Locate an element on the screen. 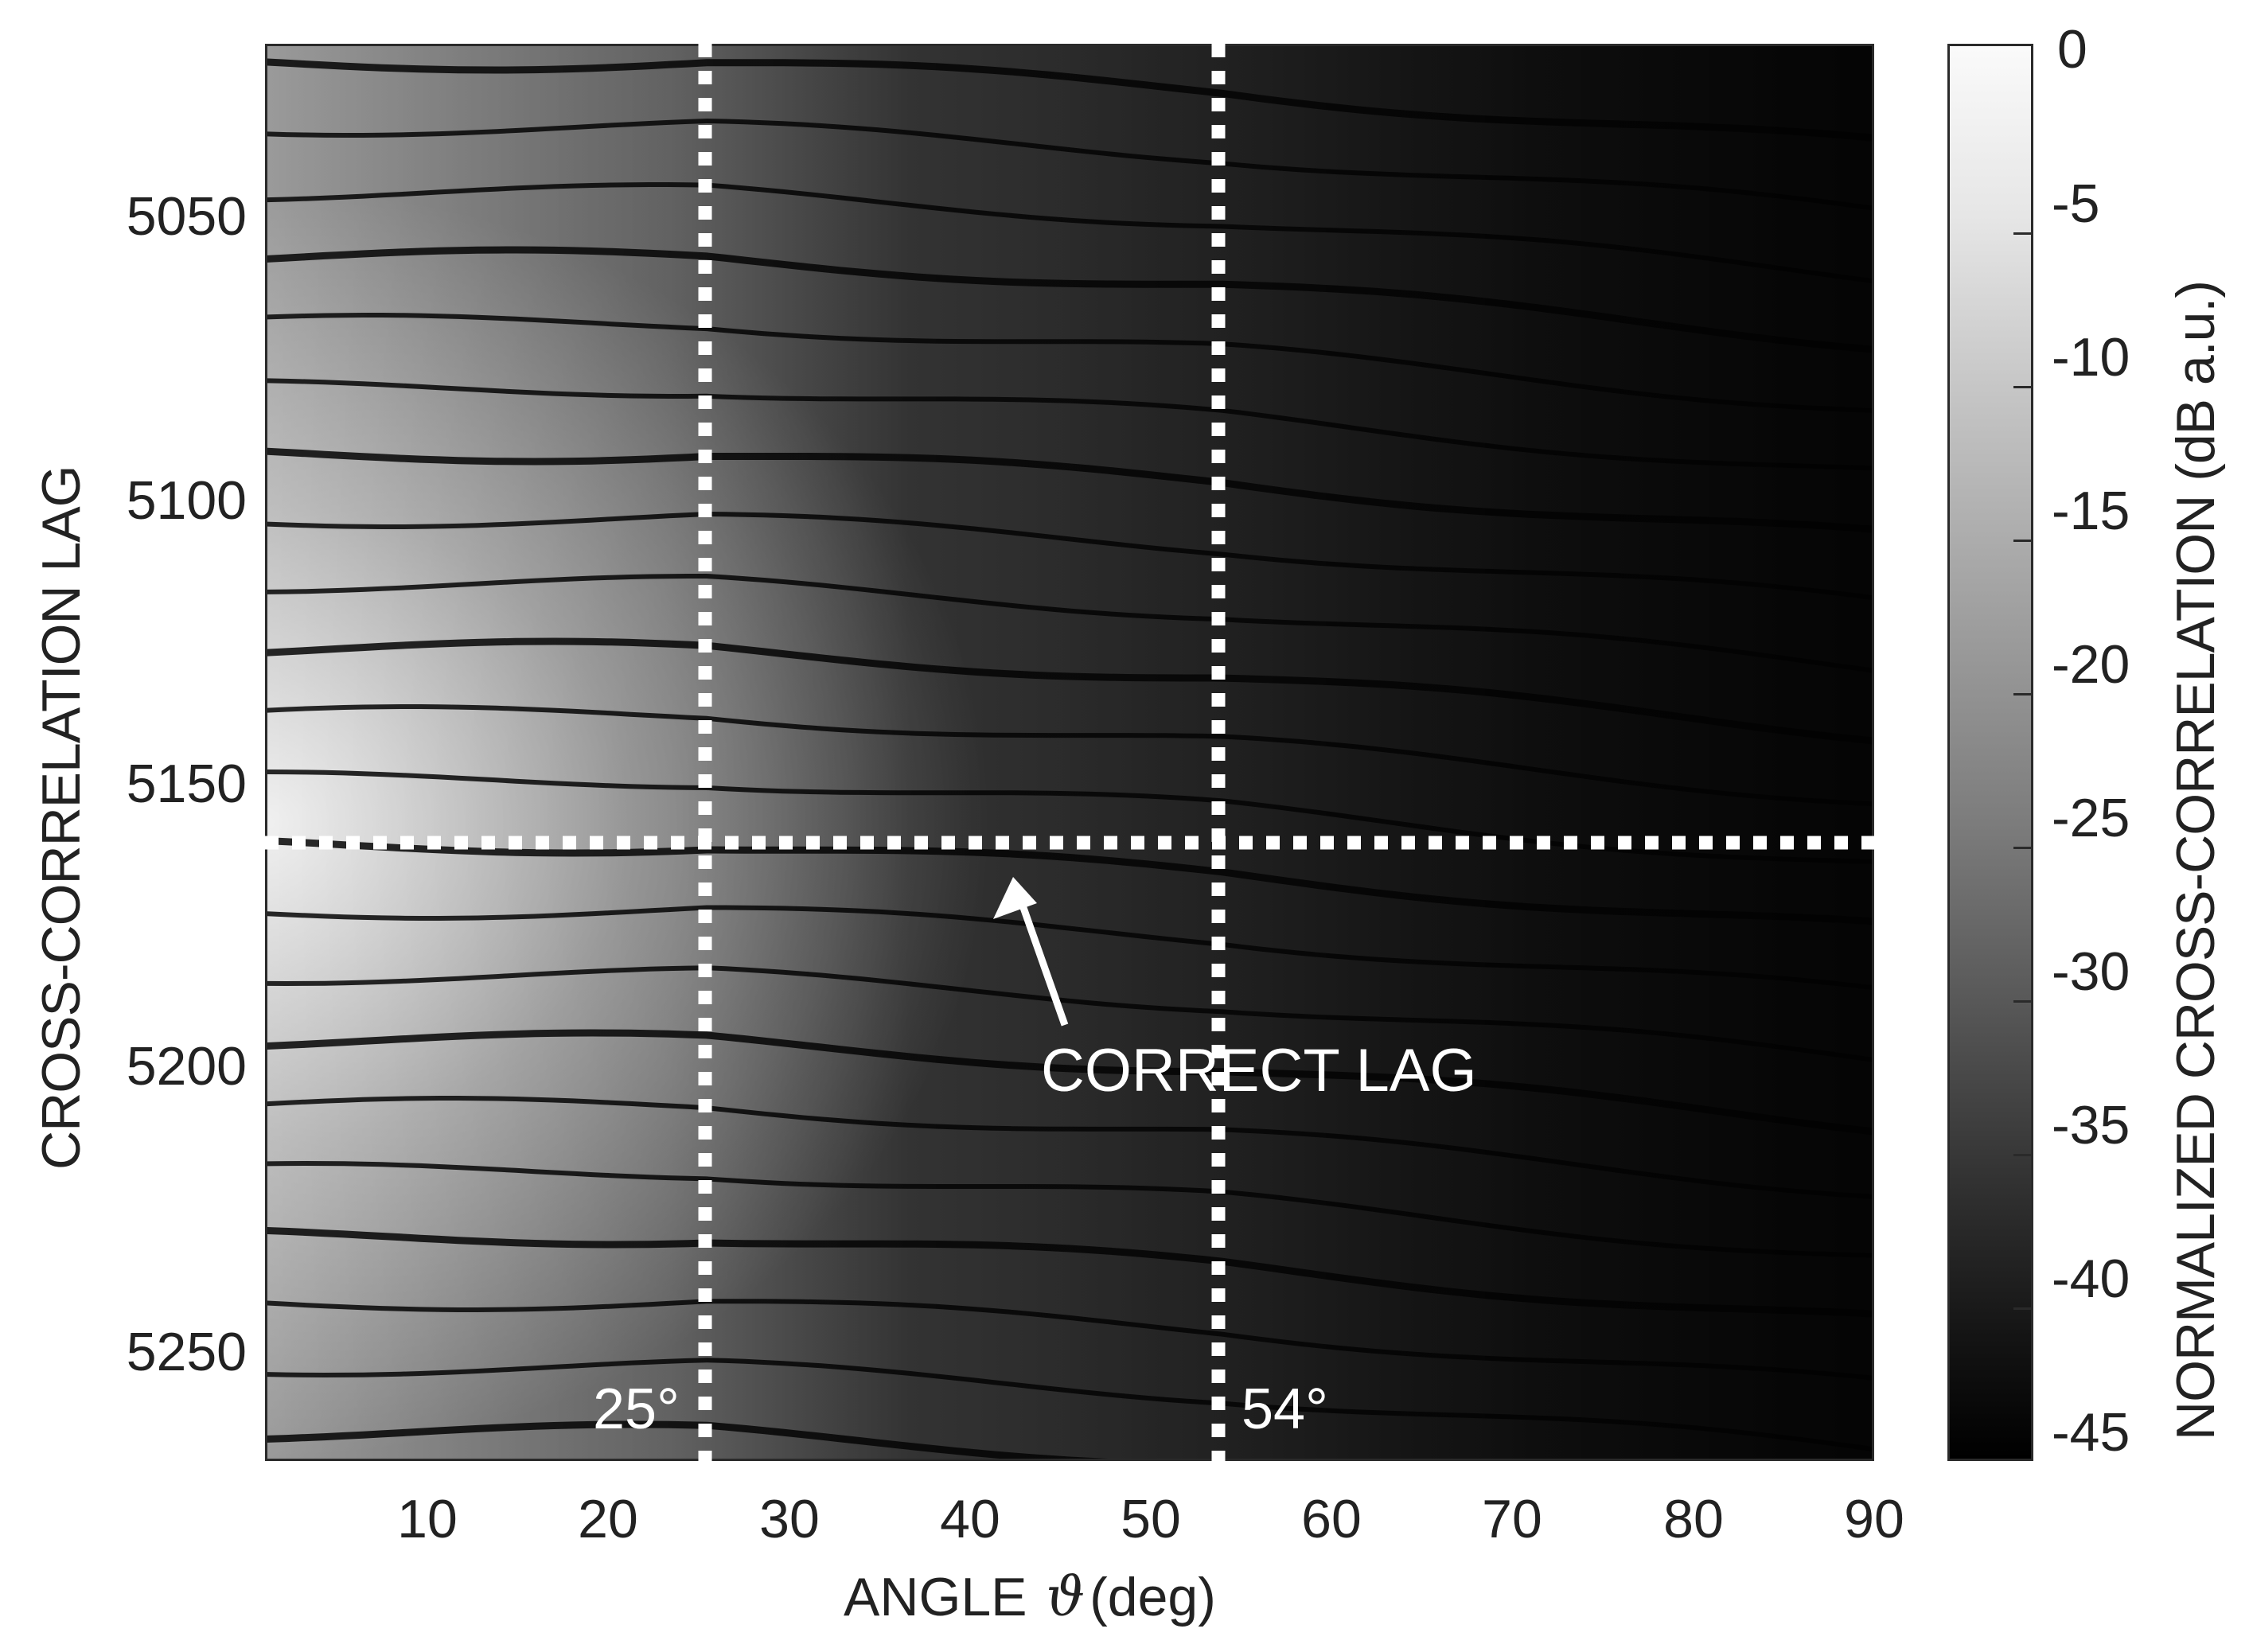 This screenshot has height=1652, width=2253. marker-25-label: 25° is located at coordinates (637, 1409).